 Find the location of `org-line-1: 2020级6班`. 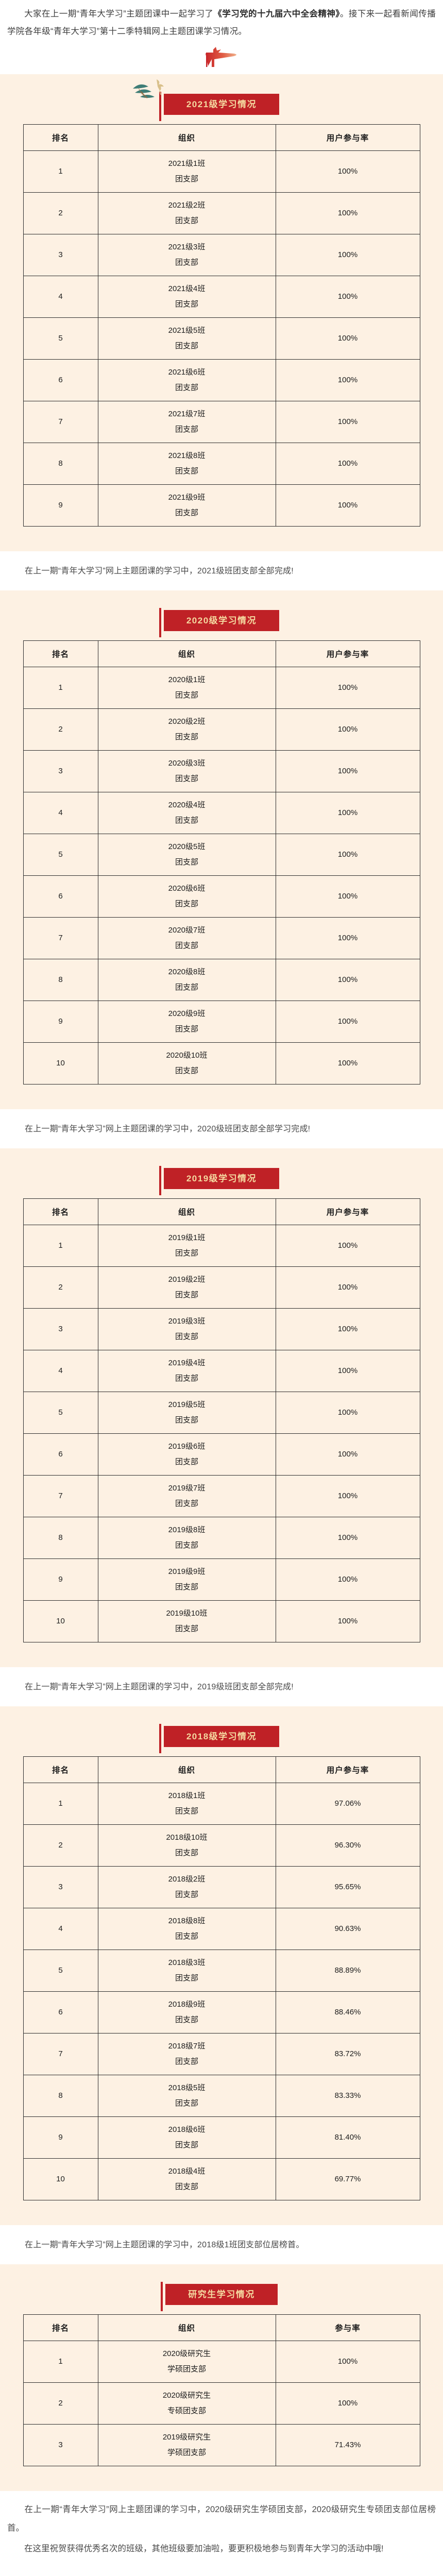

org-line-1: 2020级6班 is located at coordinates (187, 889).